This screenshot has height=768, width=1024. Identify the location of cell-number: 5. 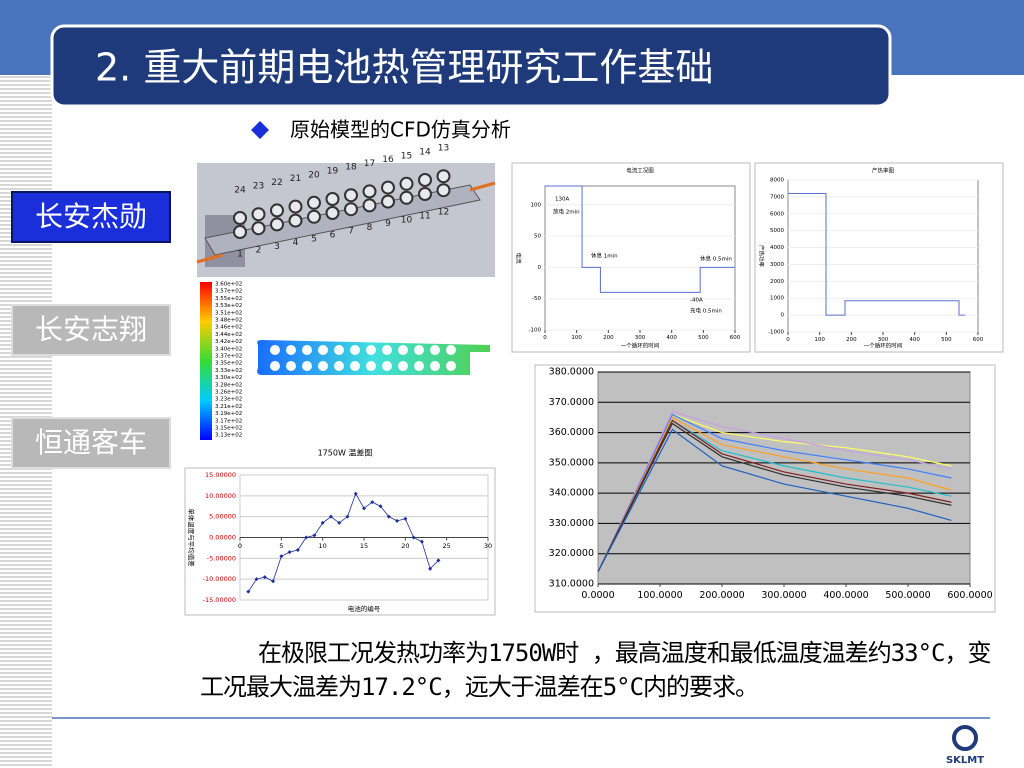
(314, 239).